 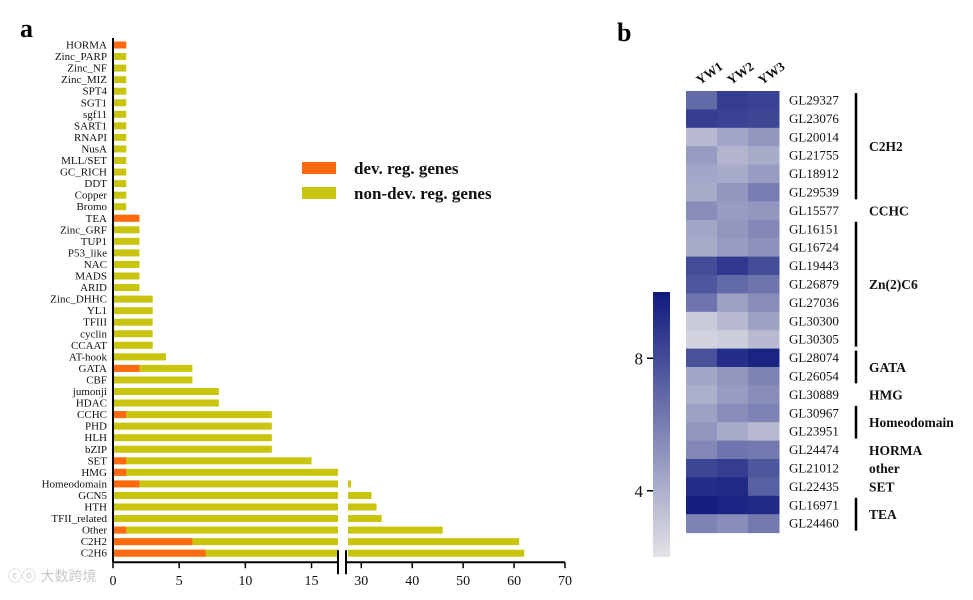 What do you see at coordinates (79, 519) in the screenshot?
I see `category-label: TFII_related` at bounding box center [79, 519].